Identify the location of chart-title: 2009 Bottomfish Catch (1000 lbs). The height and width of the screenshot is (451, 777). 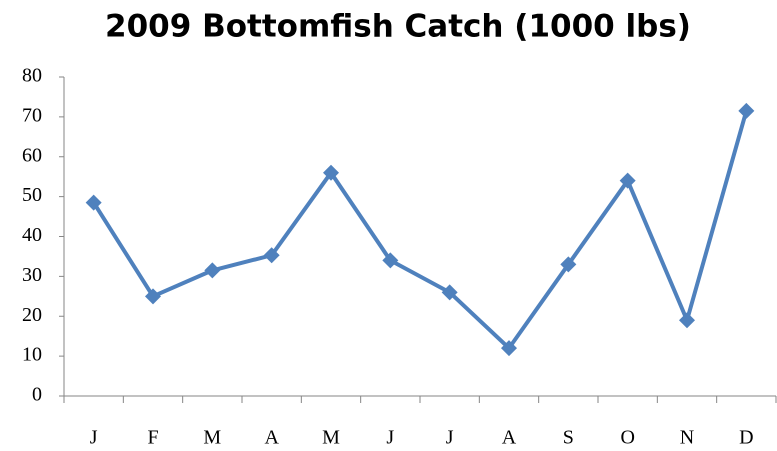
(398, 27).